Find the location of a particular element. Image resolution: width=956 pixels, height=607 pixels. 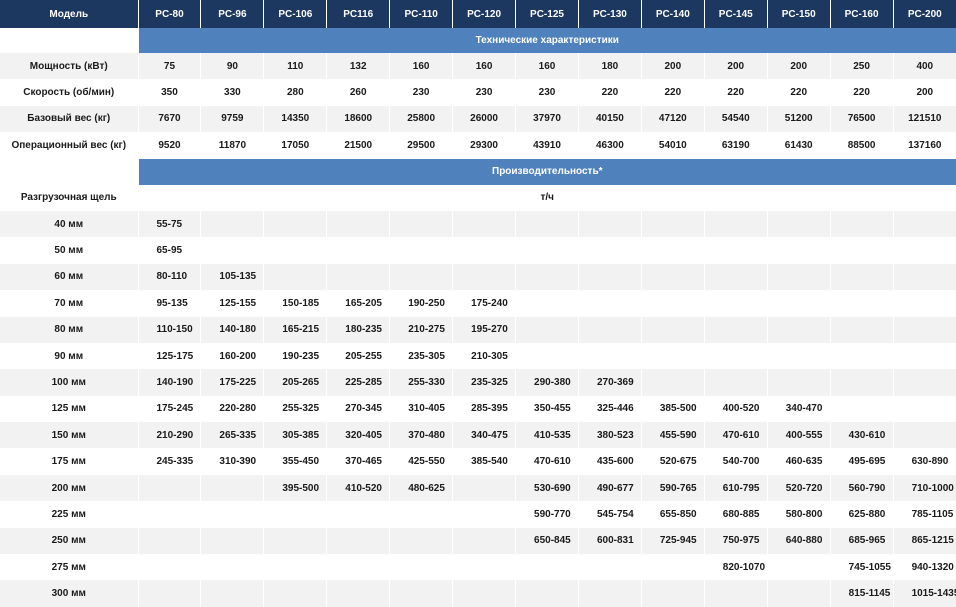

spec-value: 132 is located at coordinates (358, 66).